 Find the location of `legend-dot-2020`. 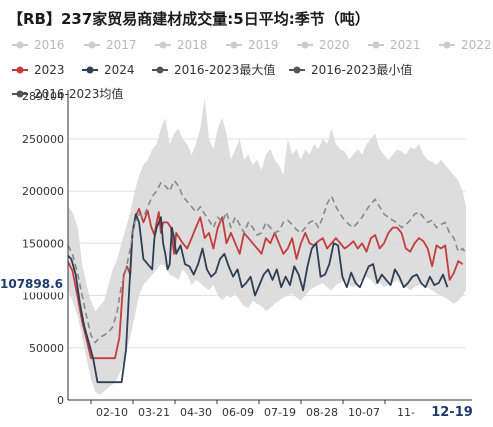

legend-dot-2020 is located at coordinates (305, 45).